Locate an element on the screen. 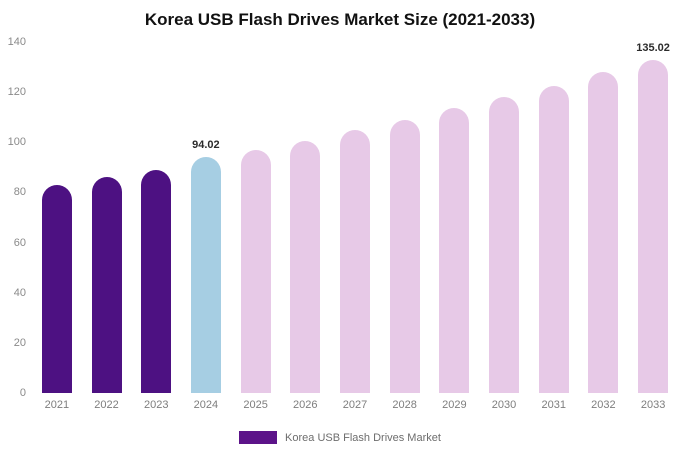  bar-2025 is located at coordinates (255, 271).